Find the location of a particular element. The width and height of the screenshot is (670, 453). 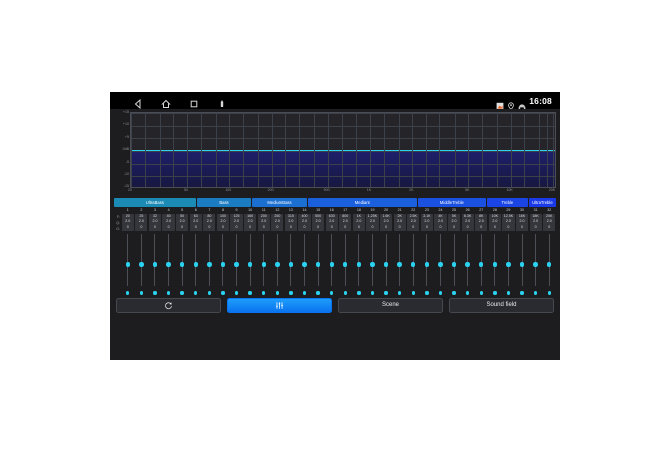

band-column: 3 32 2.0 0 is located at coordinates (155, 220).